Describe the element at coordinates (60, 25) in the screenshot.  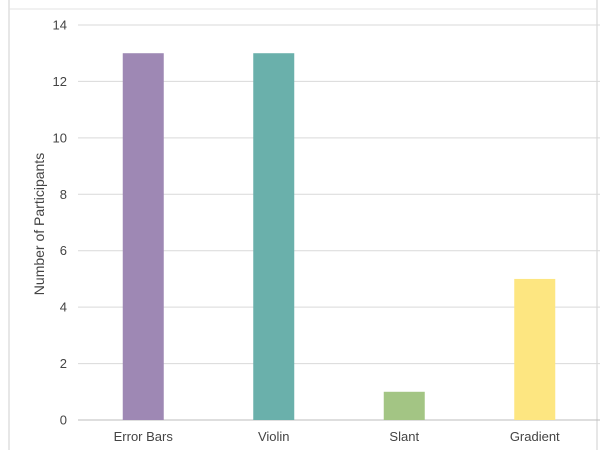
I see `y-tick-label-14: 14` at that location.